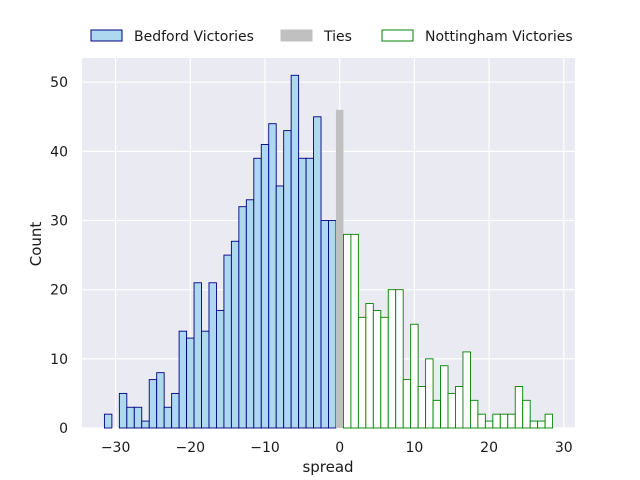 The width and height of the screenshot is (640, 480). I want to click on x-tick-label: −30, so click(116, 448).